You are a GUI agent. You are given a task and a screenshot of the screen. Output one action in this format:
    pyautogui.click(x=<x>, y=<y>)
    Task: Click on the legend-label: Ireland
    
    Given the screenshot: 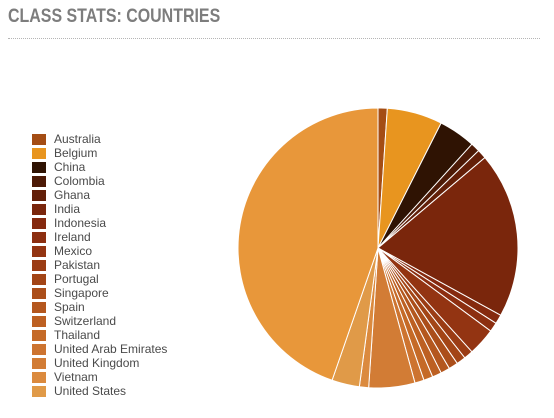 What is the action you would take?
    pyautogui.click(x=72, y=237)
    